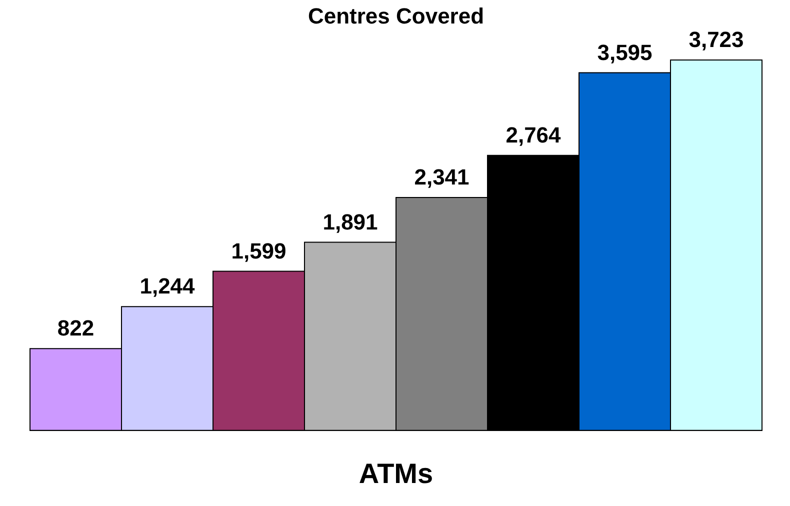  I want to click on data-label: 822, so click(75, 328).